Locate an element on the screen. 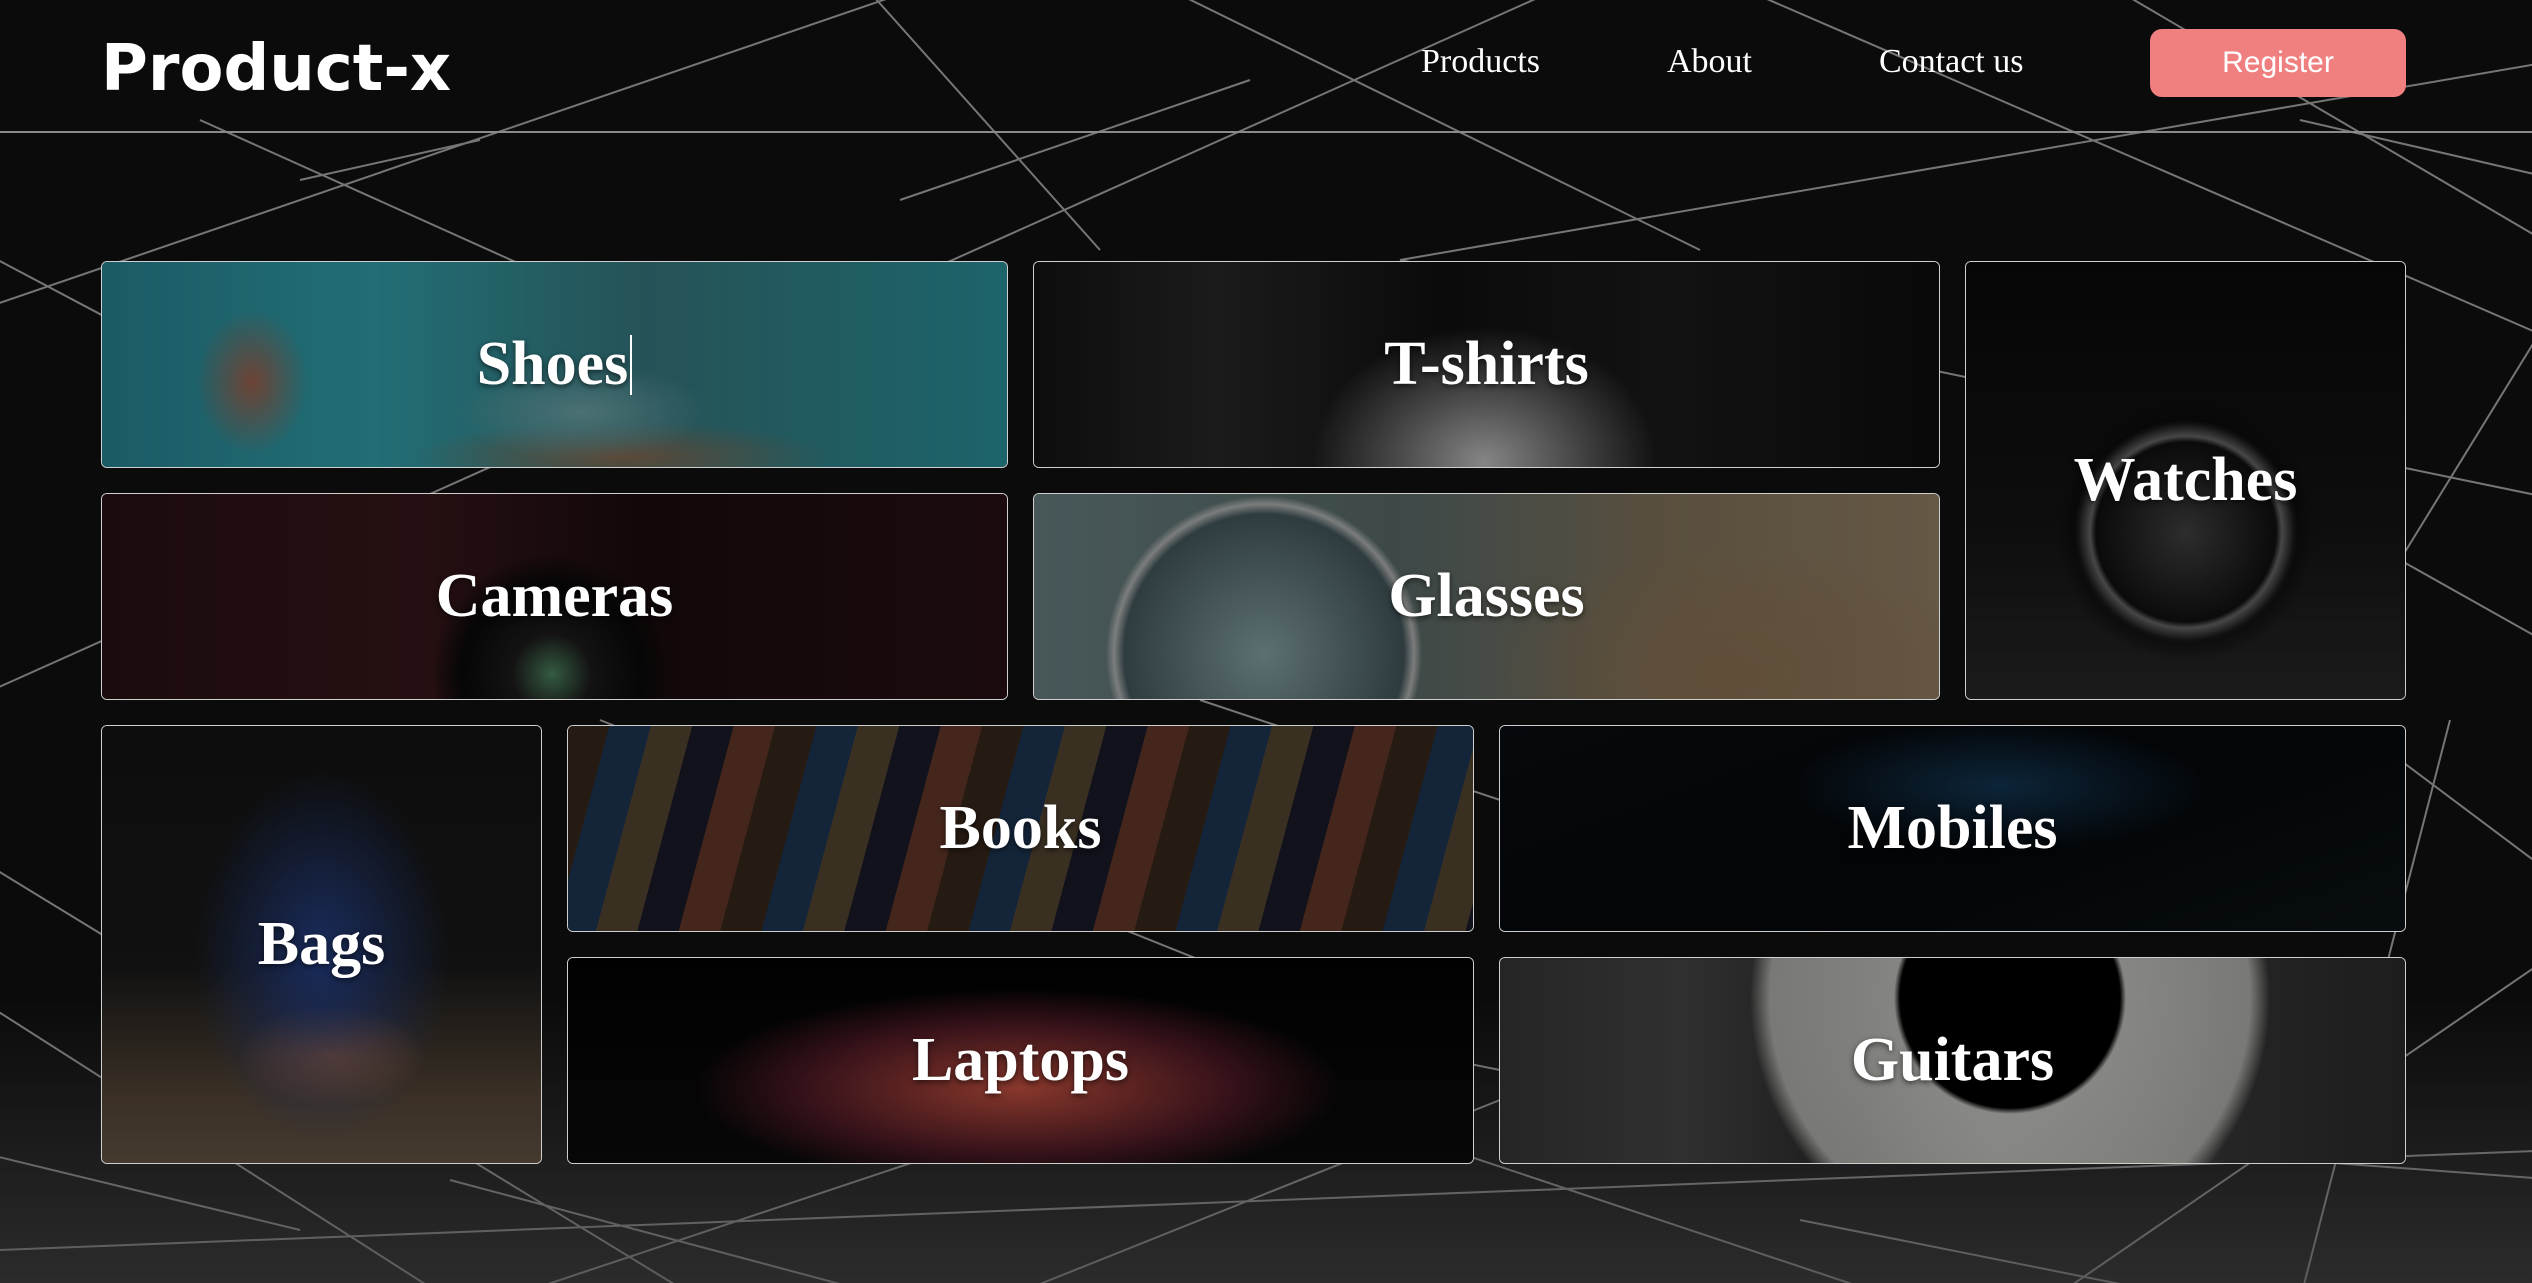  category-label-cameras: Cameras is located at coordinates (554, 596).